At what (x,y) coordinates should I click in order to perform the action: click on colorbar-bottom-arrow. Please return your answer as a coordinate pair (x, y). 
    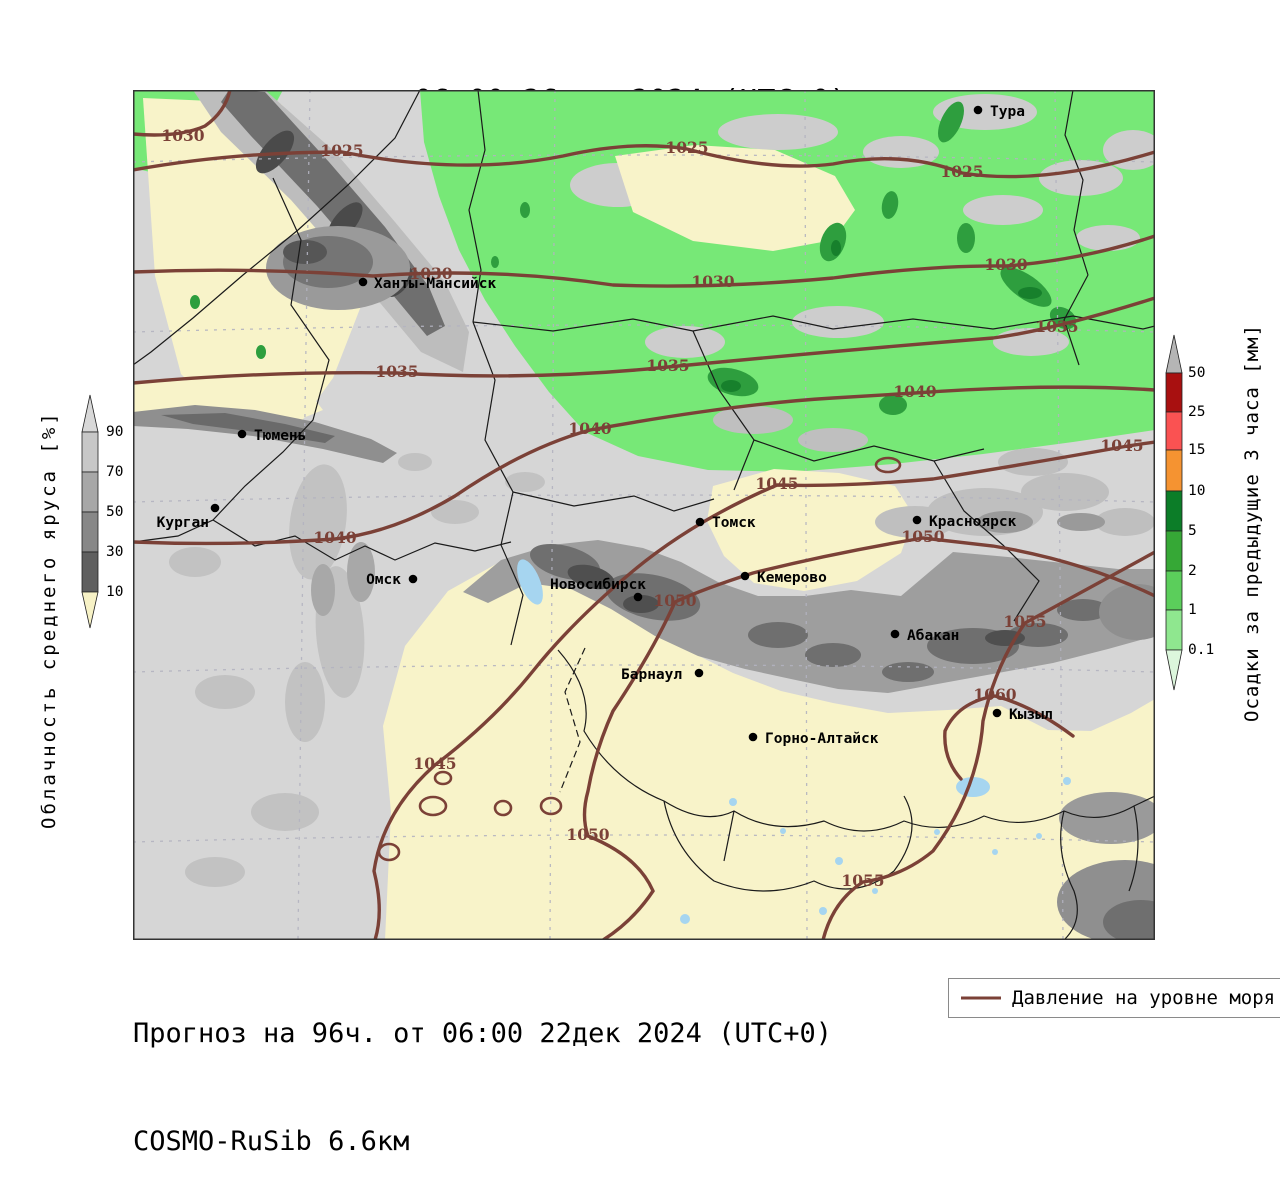
    Looking at the image, I should click on (1174, 670).